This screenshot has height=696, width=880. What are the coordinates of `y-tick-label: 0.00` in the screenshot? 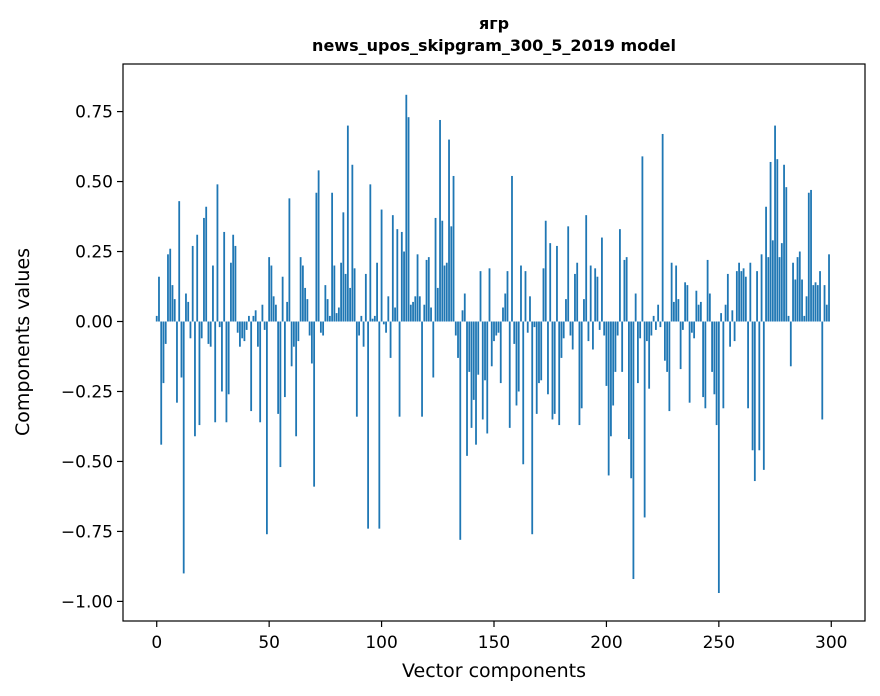 It's located at (94, 323).